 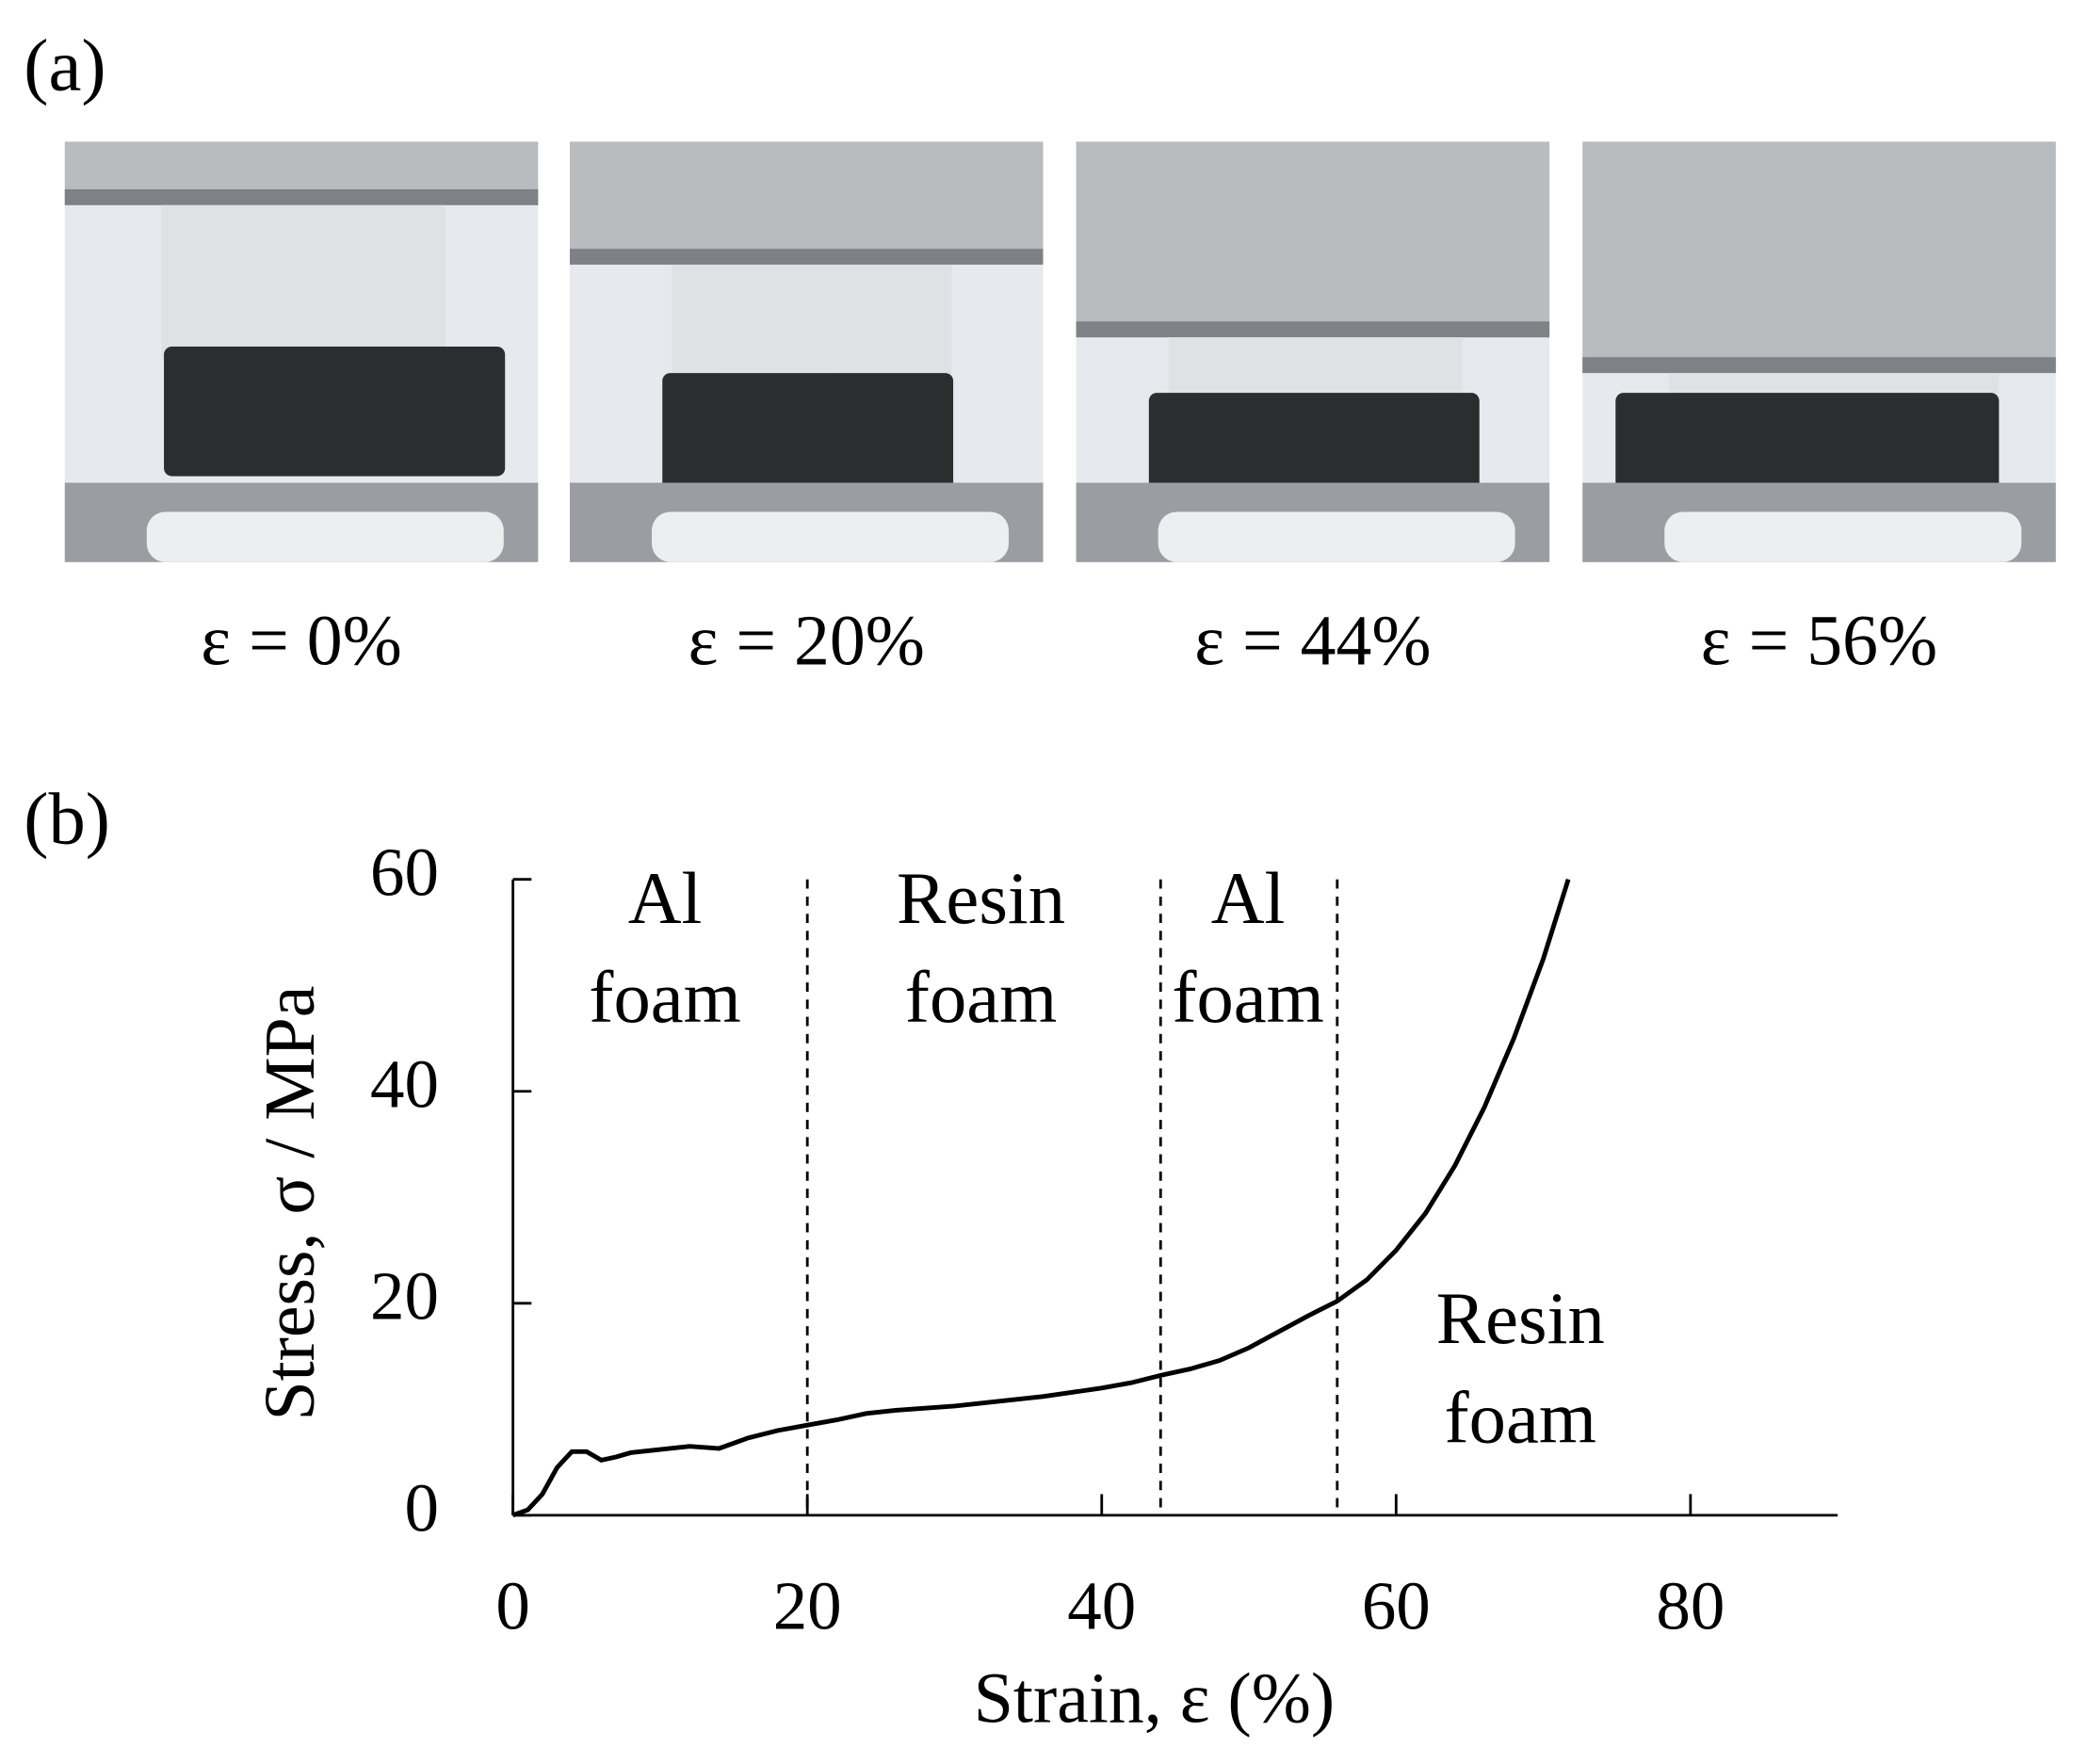 What do you see at coordinates (1101, 1605) in the screenshot?
I see `x-tick-label: 40` at bounding box center [1101, 1605].